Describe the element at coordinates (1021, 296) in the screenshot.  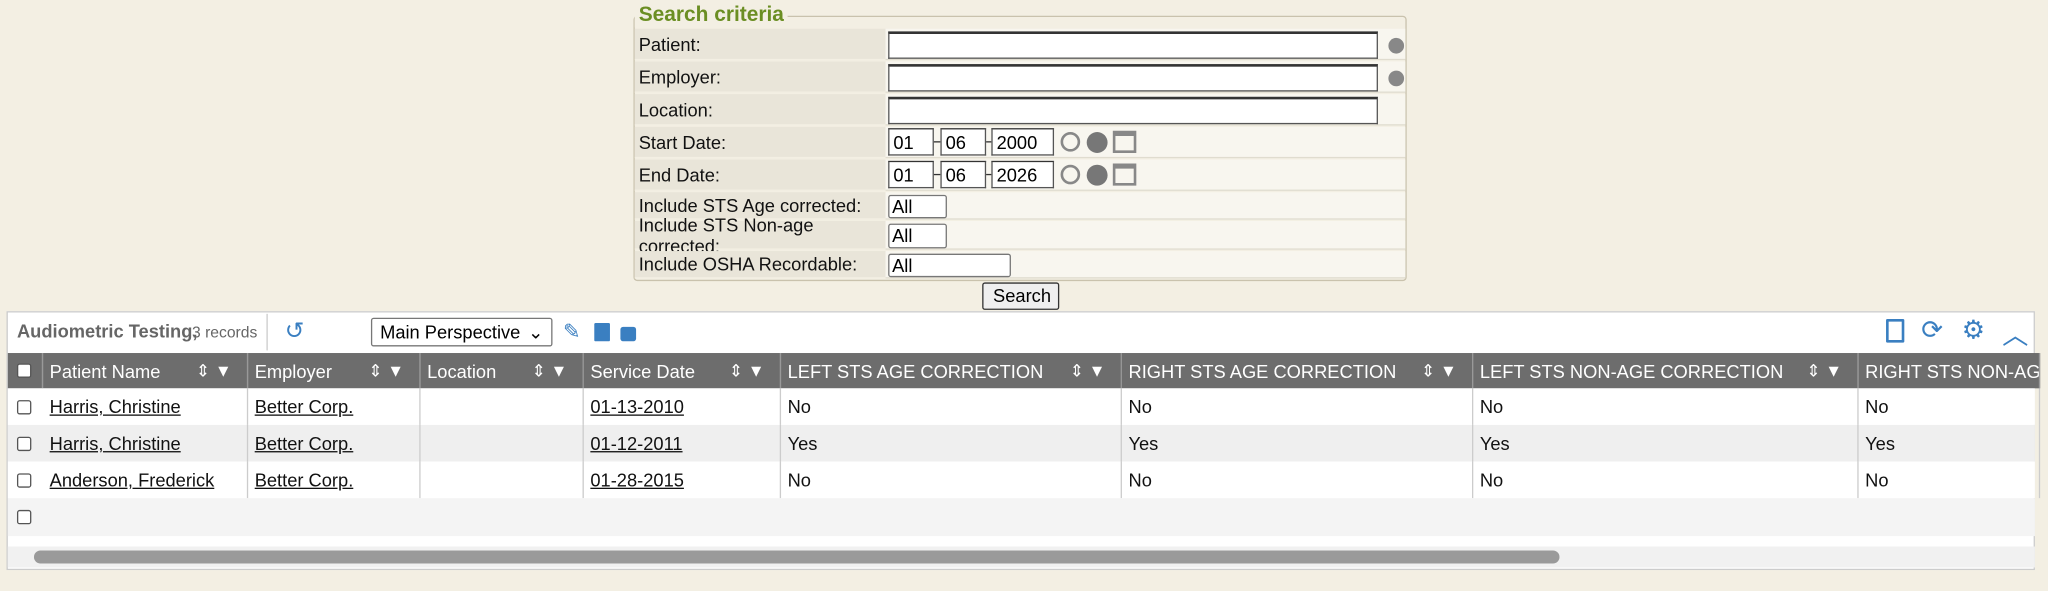
I see `search-button: Search` at that location.